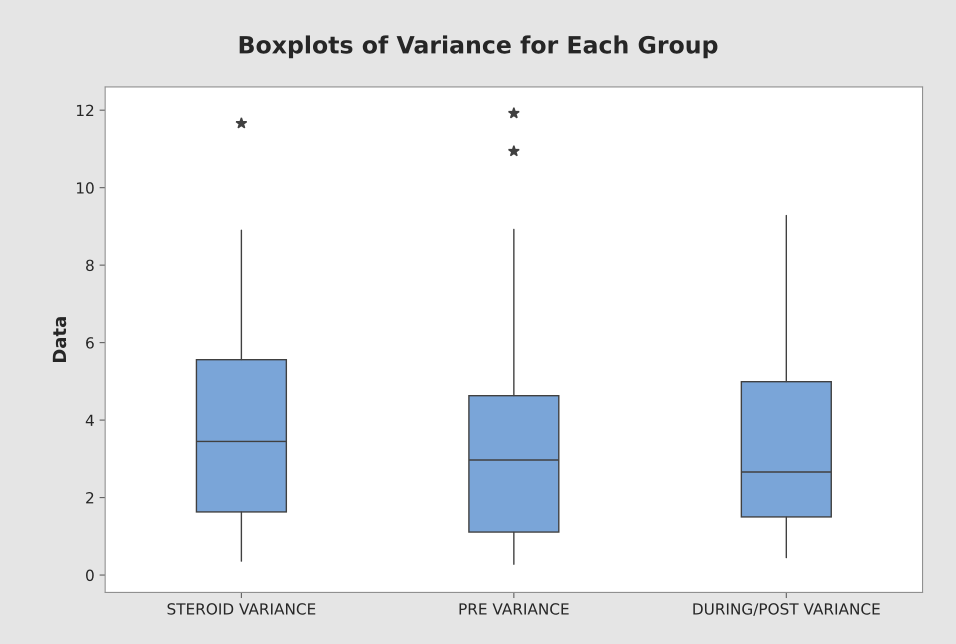 The width and height of the screenshot is (956, 644). Describe the element at coordinates (85, 188) in the screenshot. I see `y-tick-label: 10` at that location.